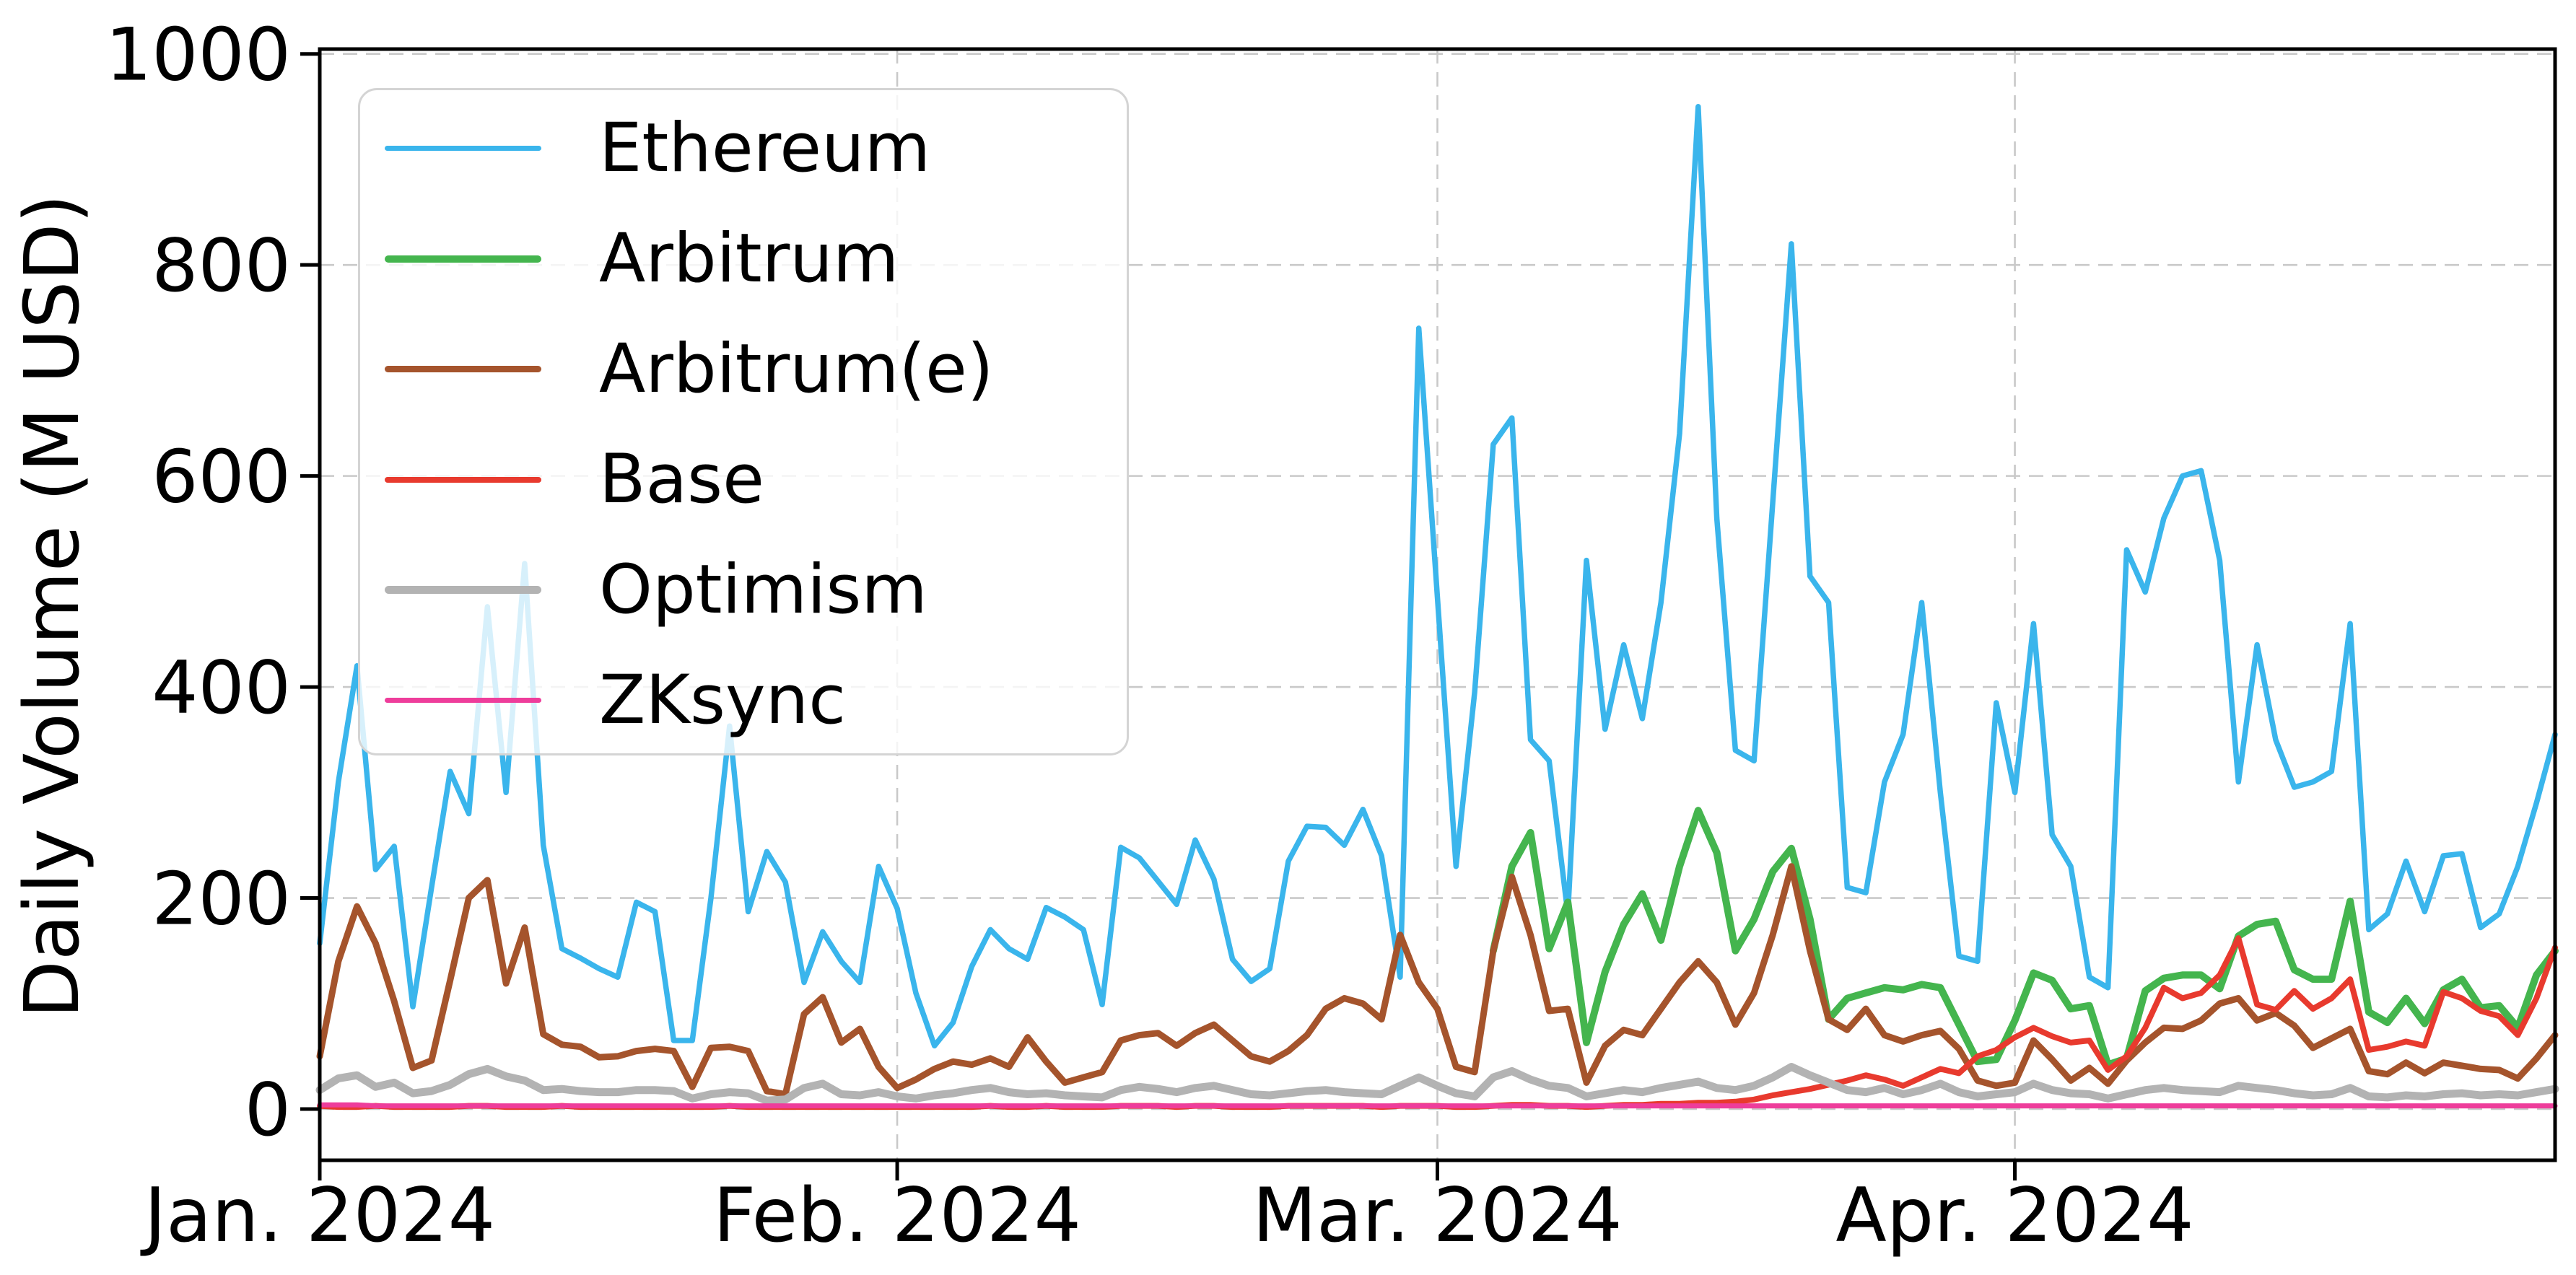  I want to click on legend-item-ethereum: Ethereum, so click(743, 148).